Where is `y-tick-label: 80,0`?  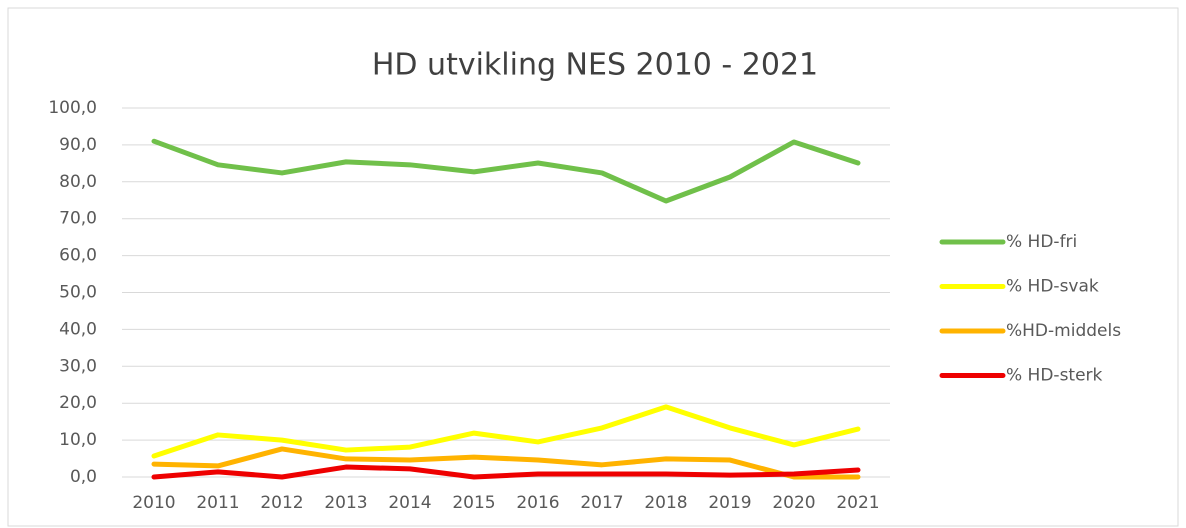 y-tick-label: 80,0 is located at coordinates (78, 182).